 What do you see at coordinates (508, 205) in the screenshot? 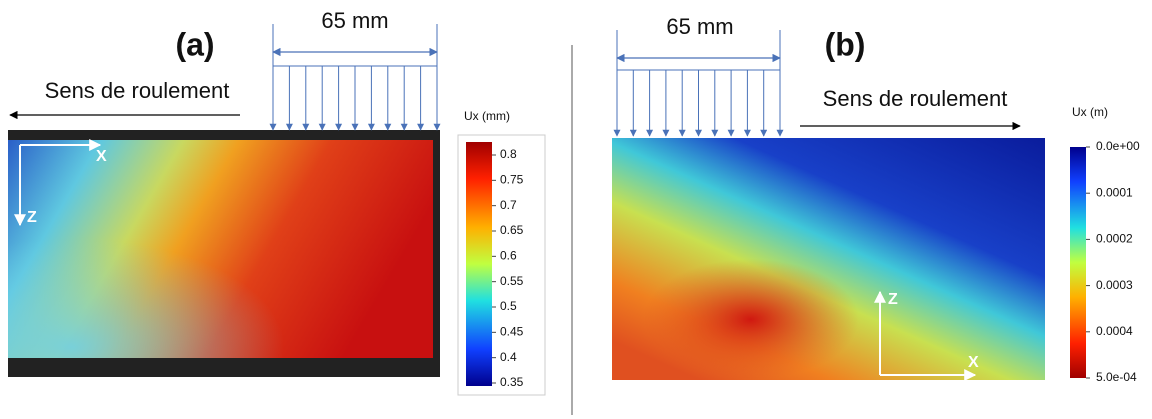
I see `colorbar-tick-label: 0.7` at bounding box center [508, 205].